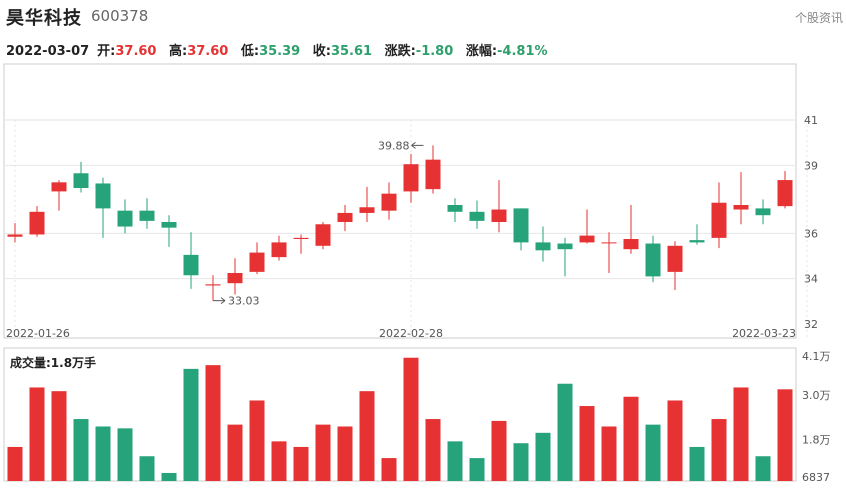 The width and height of the screenshot is (846, 493). What do you see at coordinates (400, 51) in the screenshot?
I see `change-label: 涨跌:` at bounding box center [400, 51].